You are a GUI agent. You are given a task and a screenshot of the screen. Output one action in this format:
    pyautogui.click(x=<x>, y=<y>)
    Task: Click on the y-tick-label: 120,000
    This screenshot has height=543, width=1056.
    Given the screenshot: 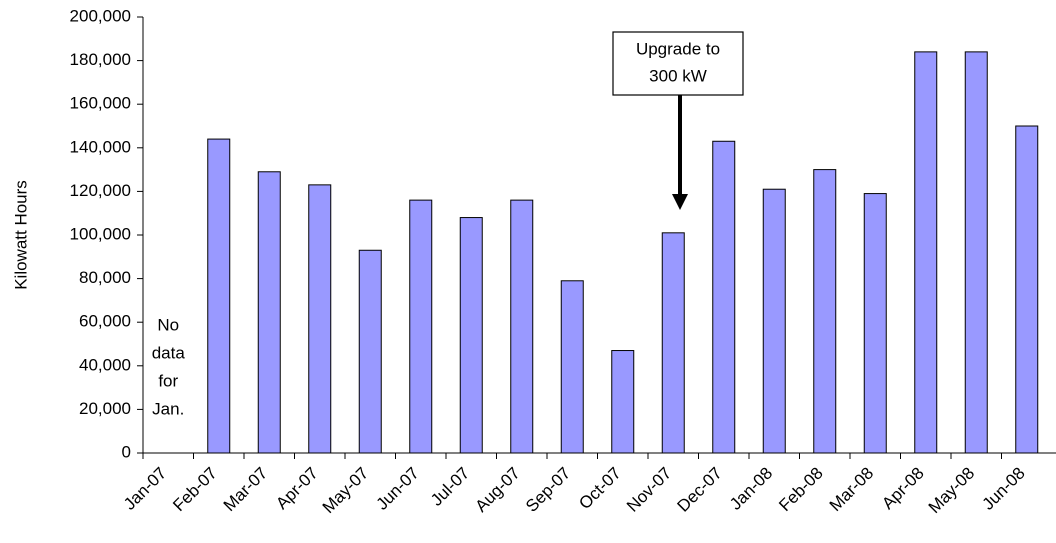 What is the action you would take?
    pyautogui.click(x=100, y=190)
    